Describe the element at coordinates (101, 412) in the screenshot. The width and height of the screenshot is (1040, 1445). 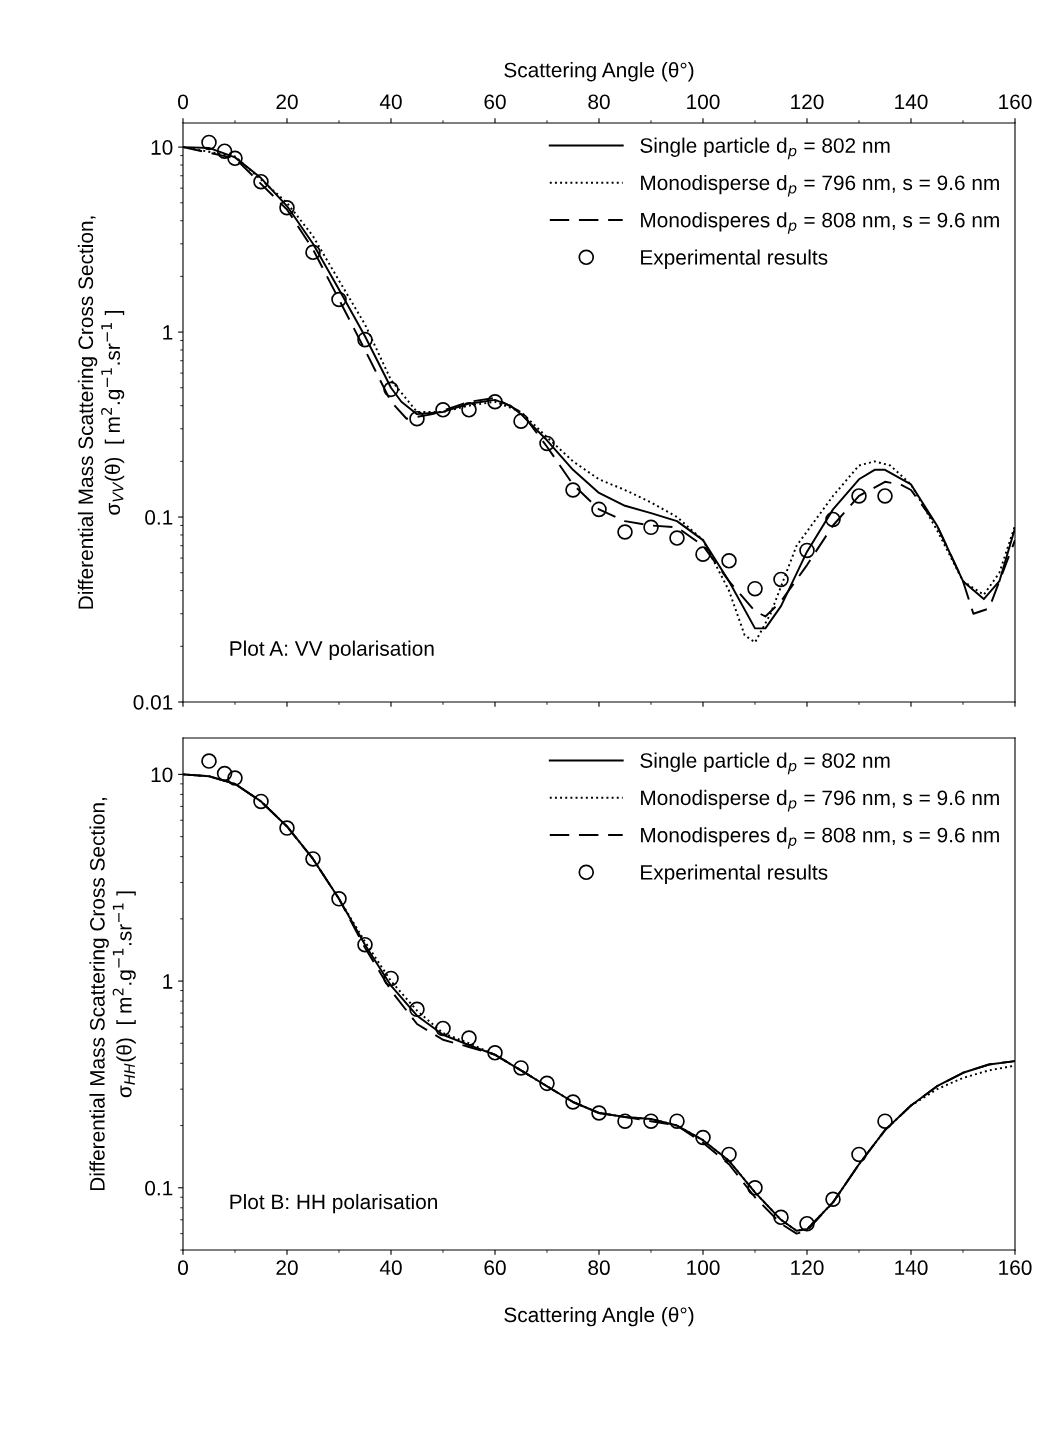
I see `text: Differential Mass Scattering Cross Section, σ$_{VV}$(θ) [ m$^{2}$.g$^{−1}$.sr$^{−1}$ ]` at that location.